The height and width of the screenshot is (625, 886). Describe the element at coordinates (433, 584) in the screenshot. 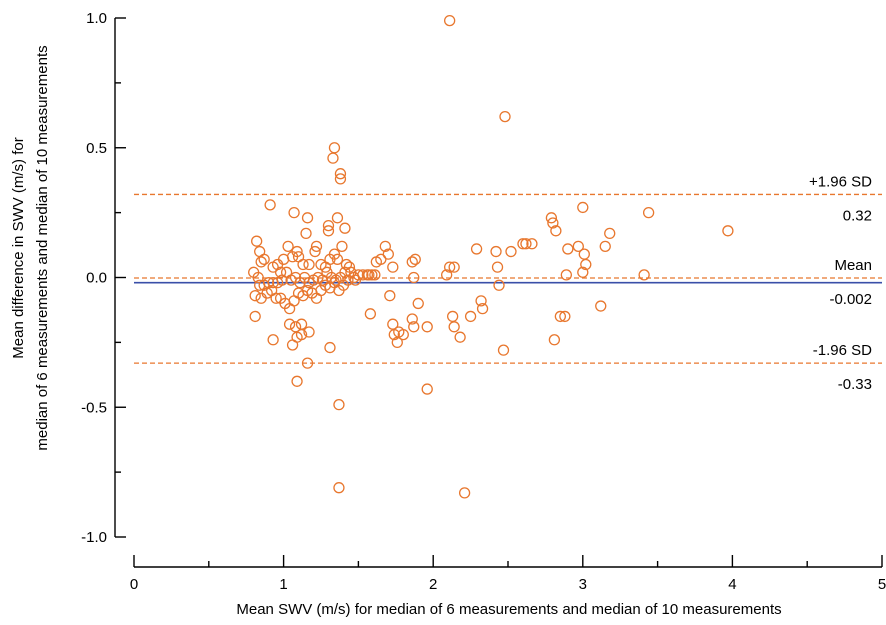

I see `x-tick-label: 2` at that location.